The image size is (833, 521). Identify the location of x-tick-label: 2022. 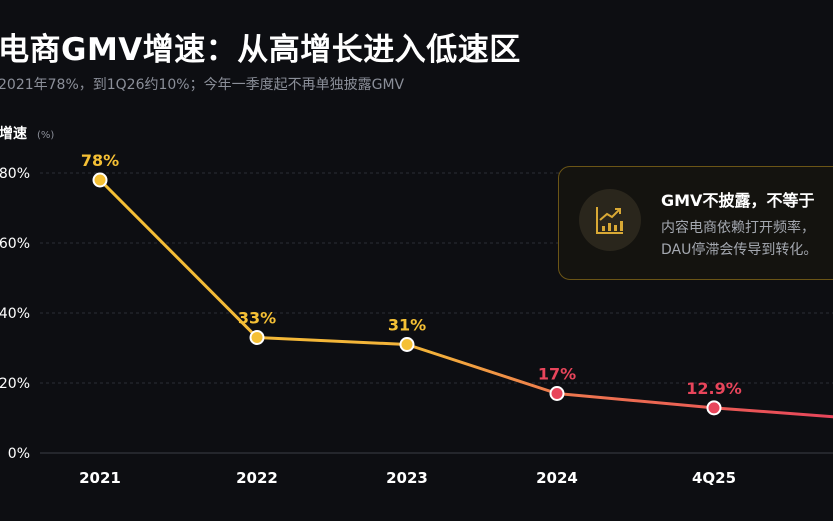
(257, 478).